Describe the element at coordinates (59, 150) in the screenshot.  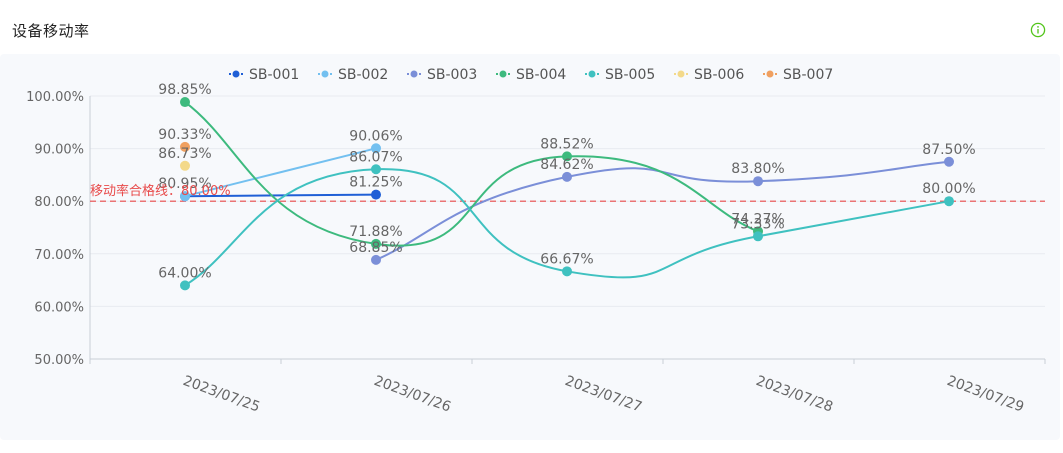
I see `y-tick-label: 90.00%` at that location.